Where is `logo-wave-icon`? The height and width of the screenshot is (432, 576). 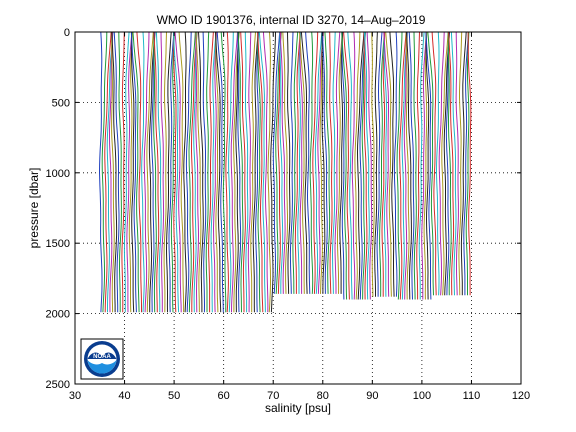
logo-wave-icon is located at coordinates (102, 367).